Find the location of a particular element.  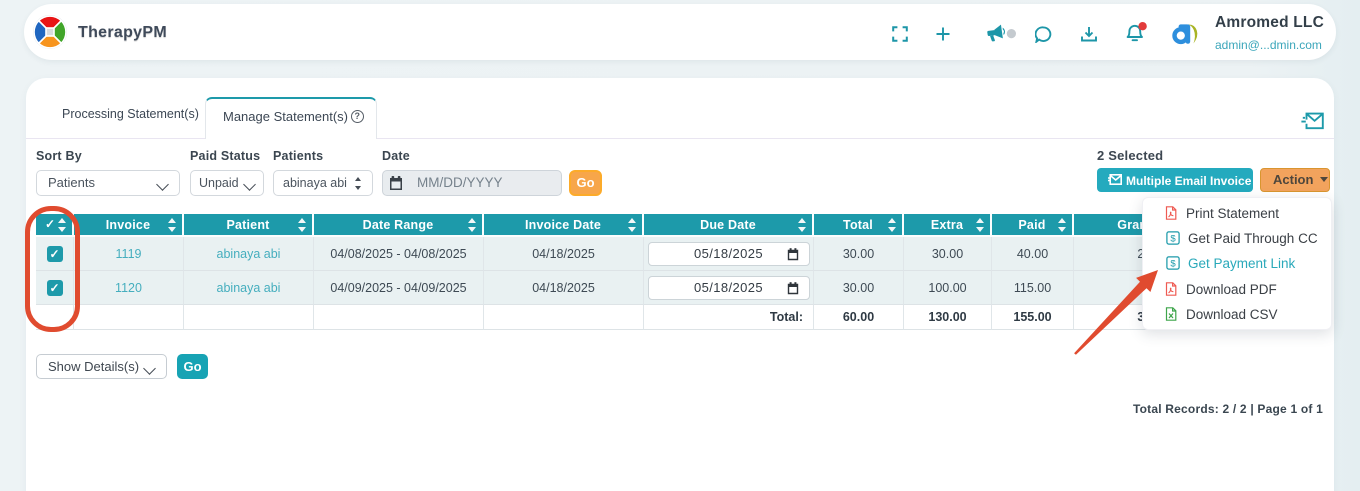

action-label: Action is located at coordinates (1293, 179).